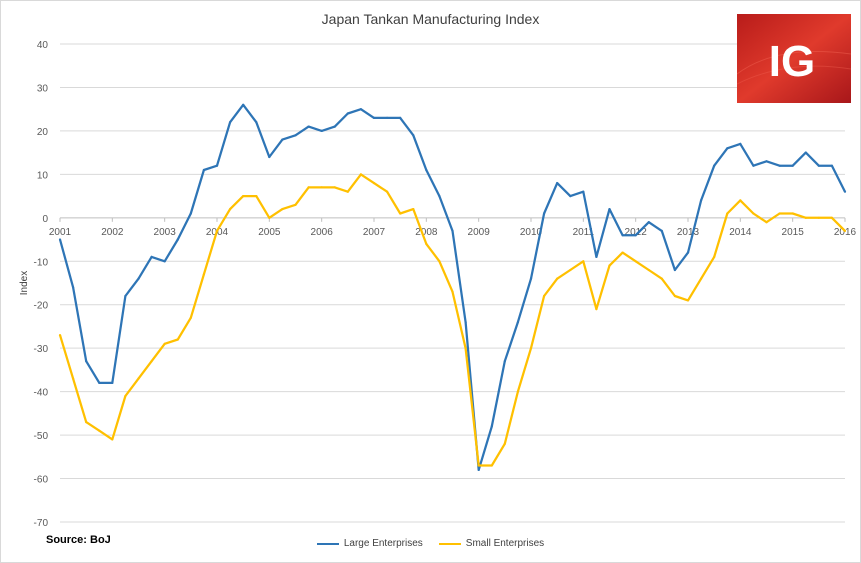  What do you see at coordinates (41, 262) in the screenshot?
I see `y-tick-label: -10` at bounding box center [41, 262].